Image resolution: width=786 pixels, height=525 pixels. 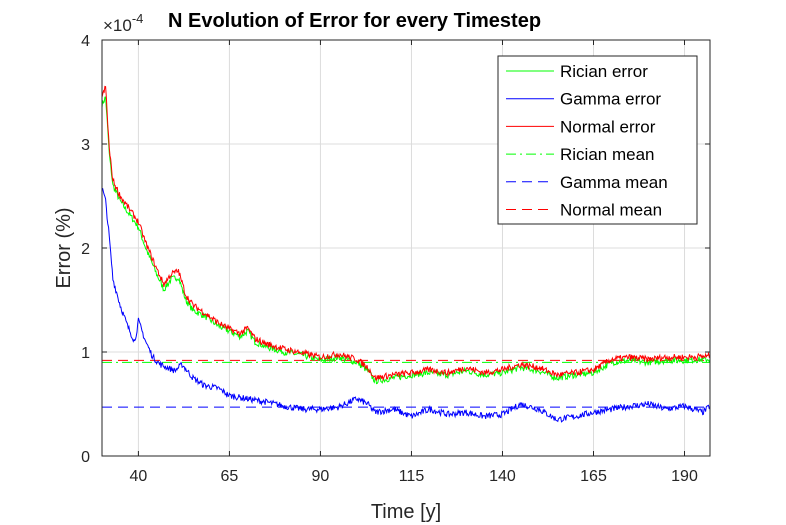 What do you see at coordinates (354, 21) in the screenshot?
I see `chart-title: N Evolution of Error for every Timestep` at bounding box center [354, 21].